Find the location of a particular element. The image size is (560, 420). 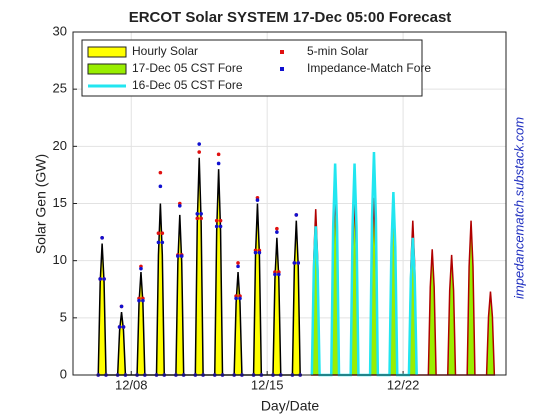

watermark: impedancematch.substack.com is located at coordinates (518, 208).